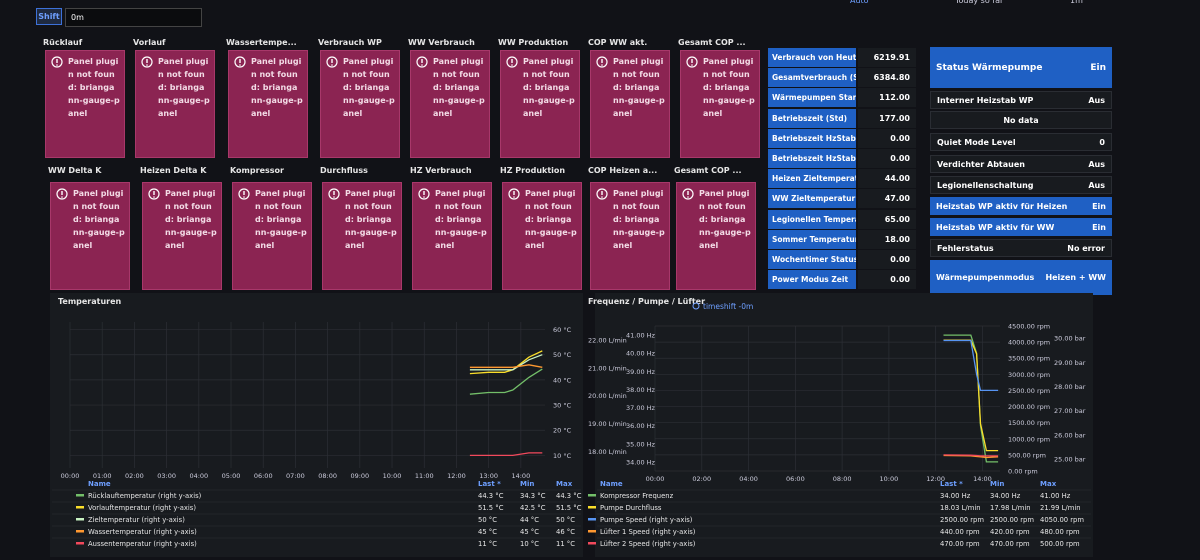 The width and height of the screenshot is (1200, 560). Describe the element at coordinates (1060, 508) in the screenshot. I see `legend-stat: 21.99 L/min` at that location.